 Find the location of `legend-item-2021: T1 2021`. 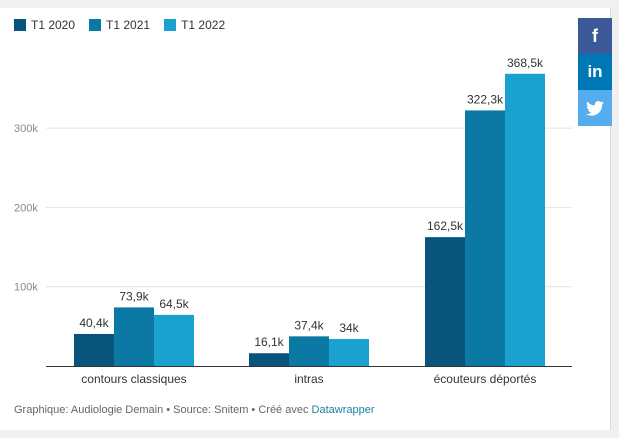

legend-item-2021: T1 2021 is located at coordinates (119, 25).